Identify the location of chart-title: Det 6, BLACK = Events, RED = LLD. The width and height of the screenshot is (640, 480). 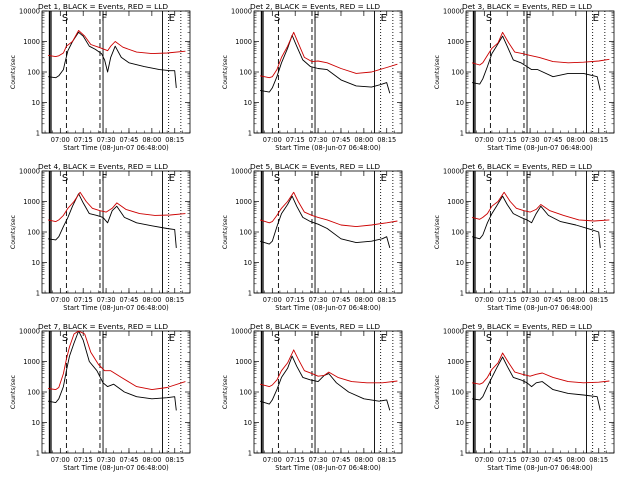
(527, 166).